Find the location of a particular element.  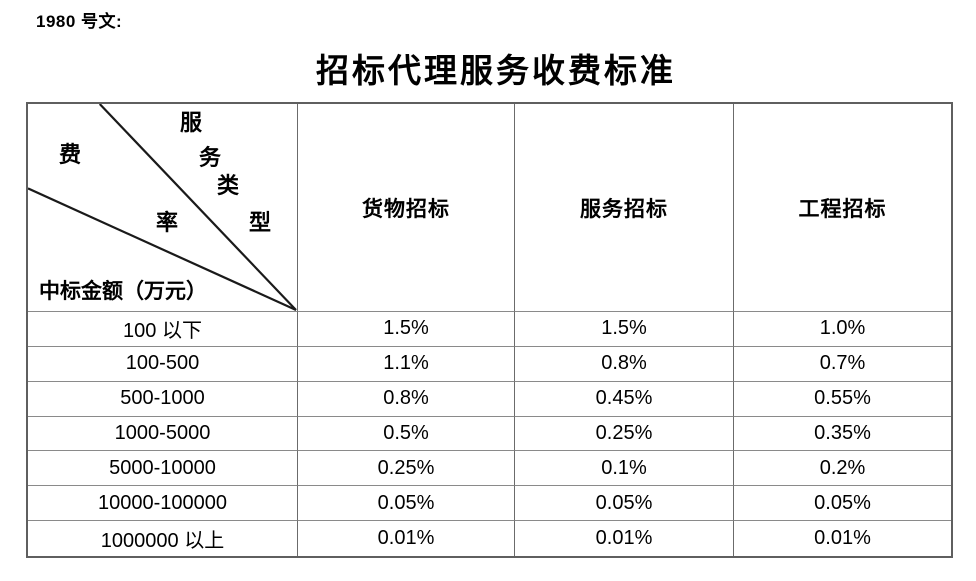

corner-label-service-type-char: 类 is located at coordinates (228, 185).